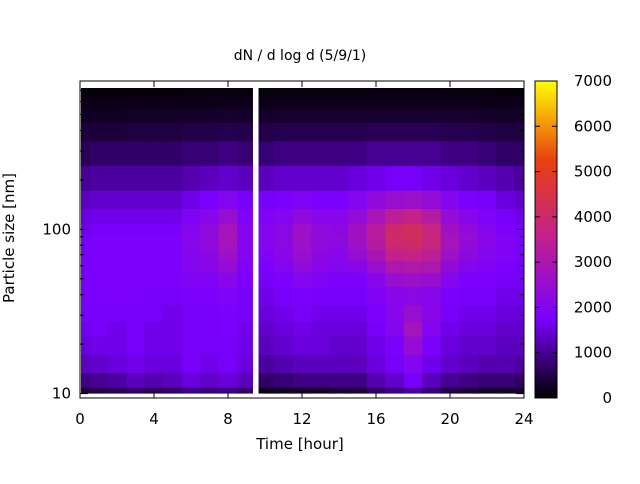 The height and width of the screenshot is (484, 640). I want to click on colorbar-gradient, so click(546, 239).